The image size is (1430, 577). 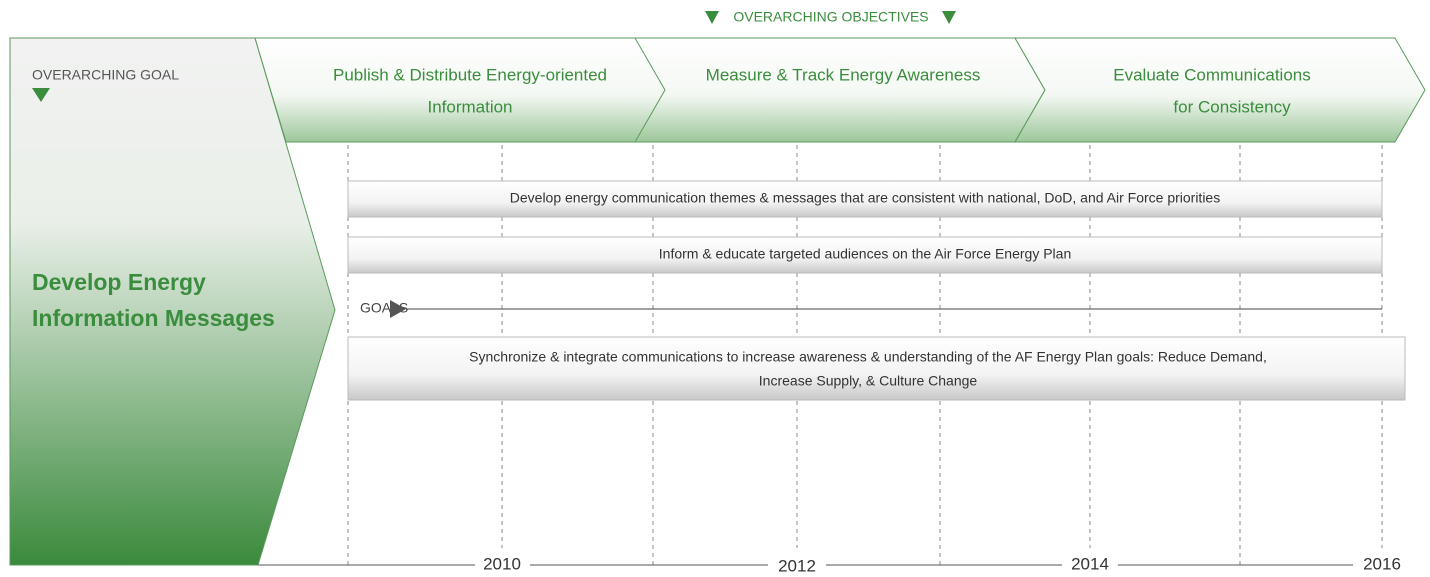 I want to click on objective: Information, so click(x=469, y=106).